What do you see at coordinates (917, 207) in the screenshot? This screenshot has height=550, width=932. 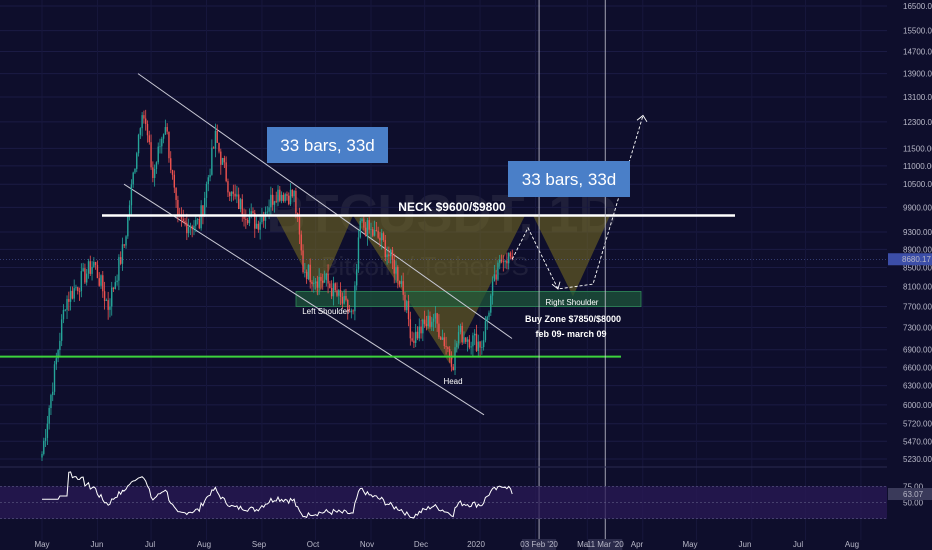 I see `price-tick-label: 9900.00` at bounding box center [917, 207].